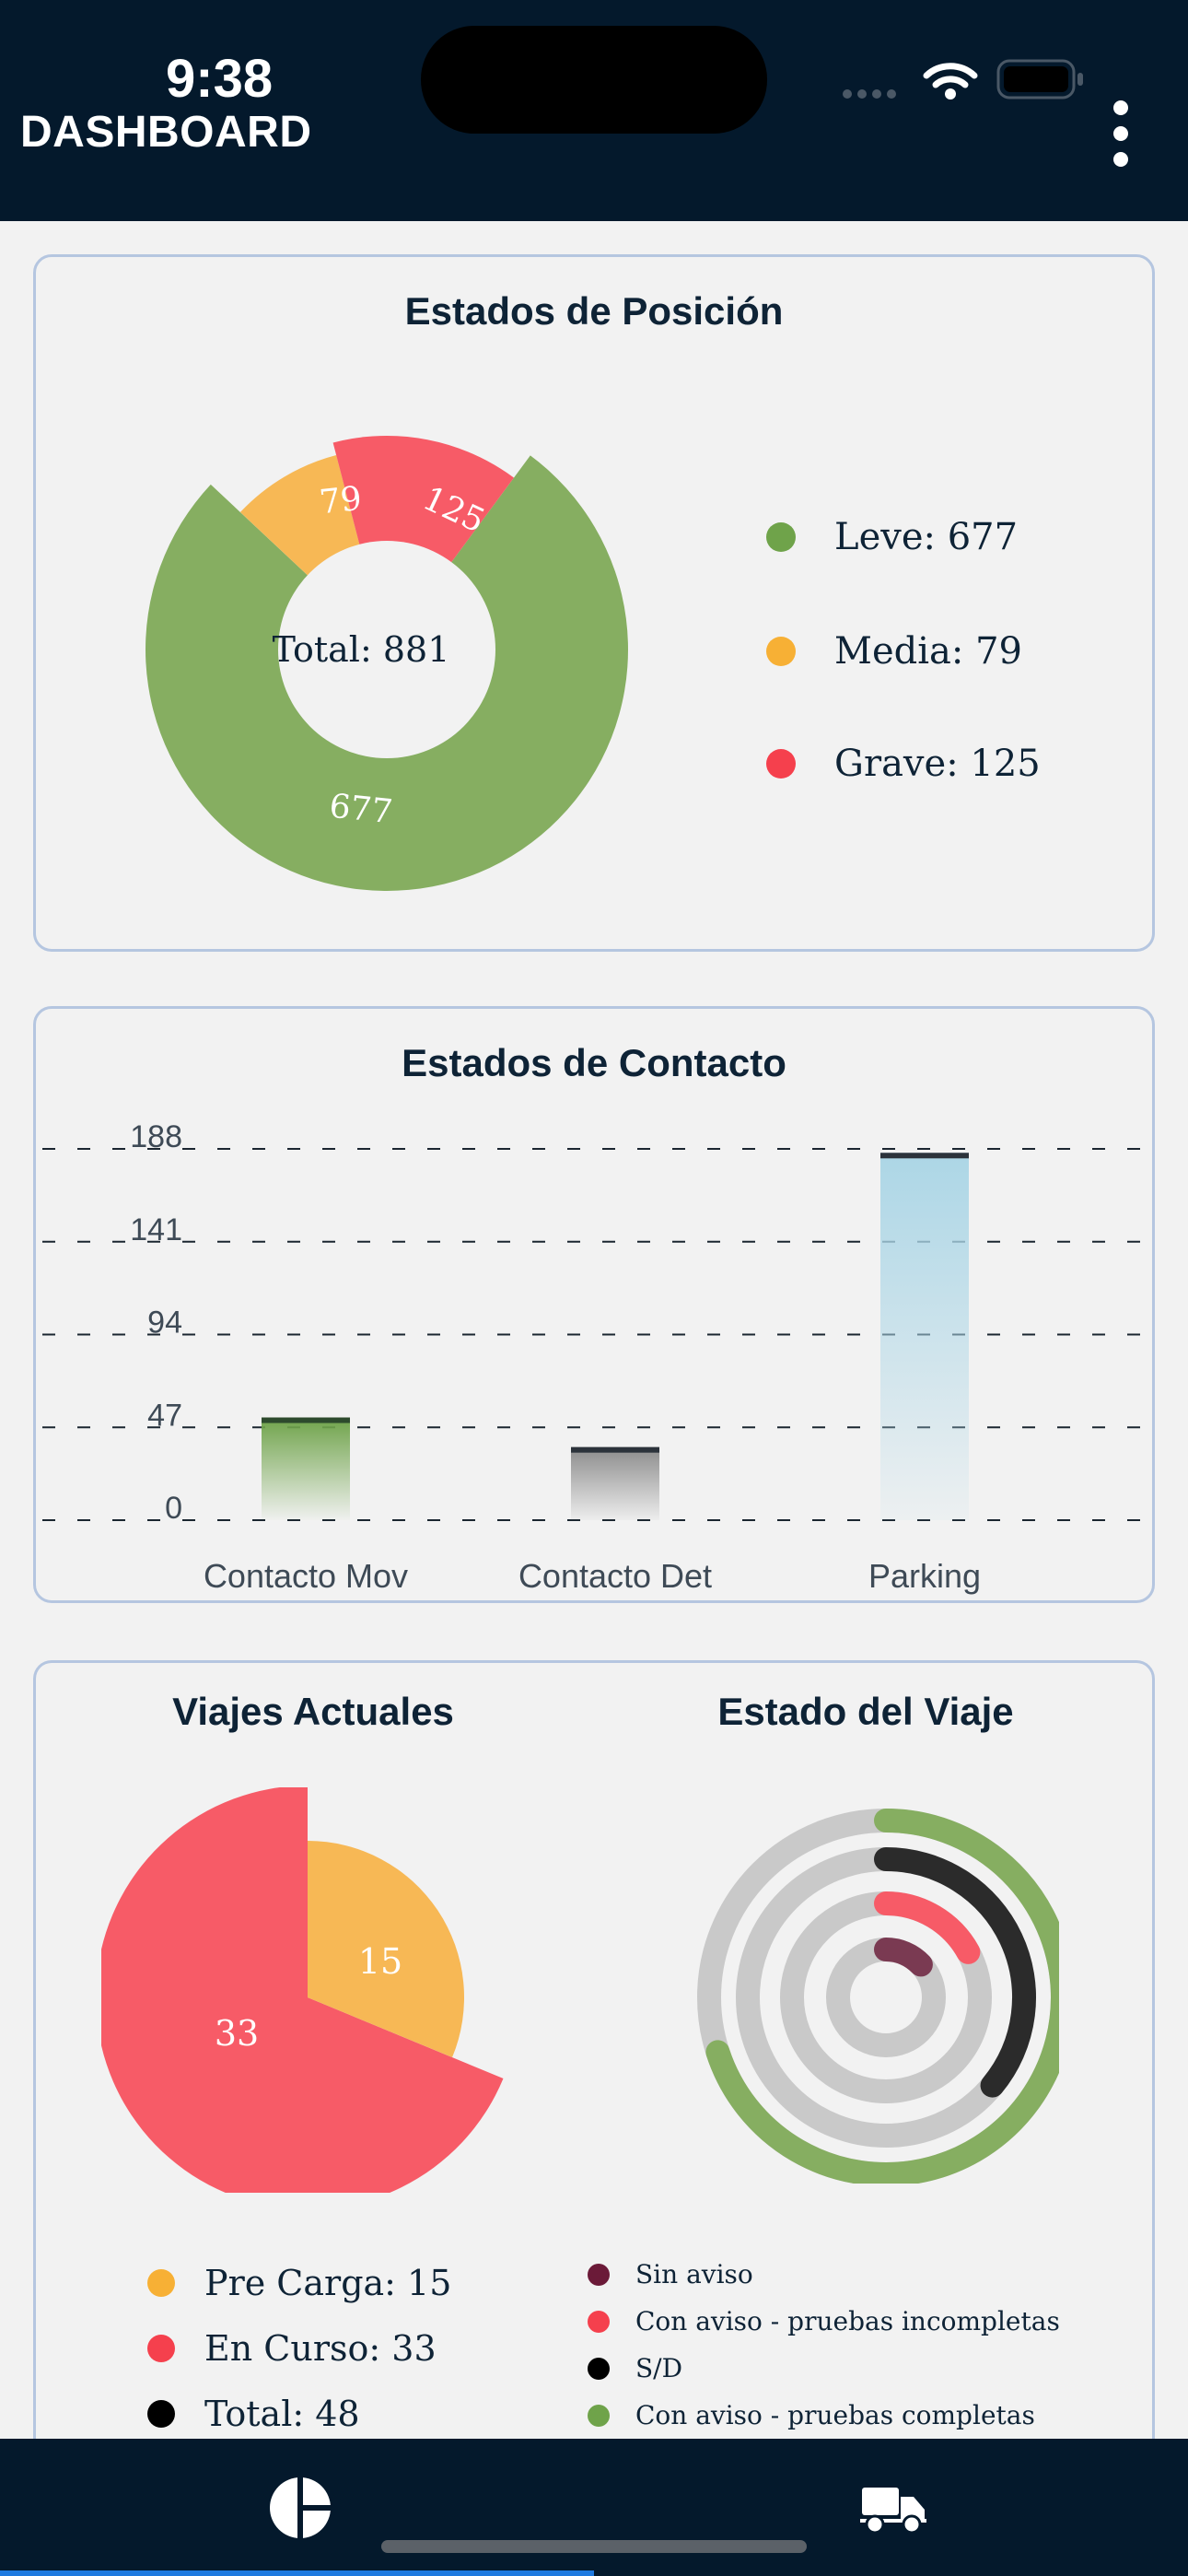 The width and height of the screenshot is (1188, 2576). Describe the element at coordinates (924, 1156) in the screenshot. I see `bar-cap-parking` at that location.